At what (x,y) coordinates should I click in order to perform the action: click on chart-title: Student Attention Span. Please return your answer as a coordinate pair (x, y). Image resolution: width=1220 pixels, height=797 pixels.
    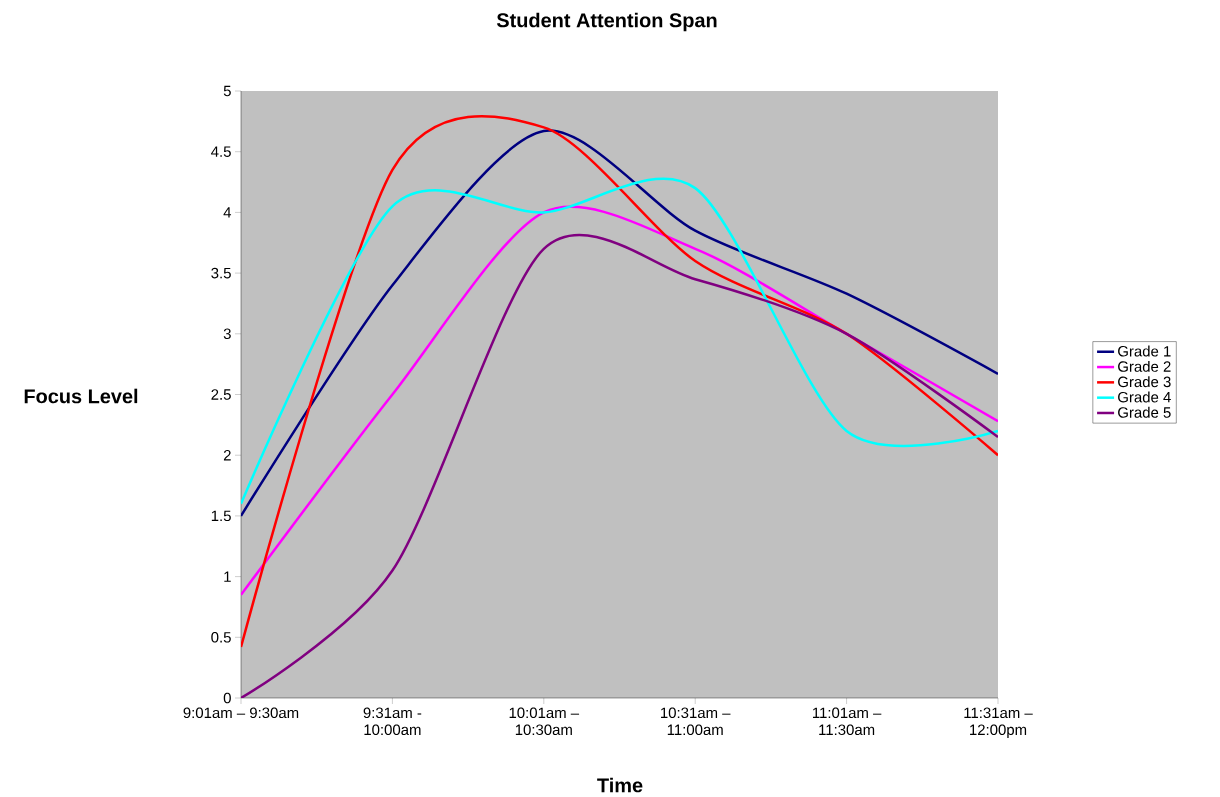
    Looking at the image, I should click on (606, 22).